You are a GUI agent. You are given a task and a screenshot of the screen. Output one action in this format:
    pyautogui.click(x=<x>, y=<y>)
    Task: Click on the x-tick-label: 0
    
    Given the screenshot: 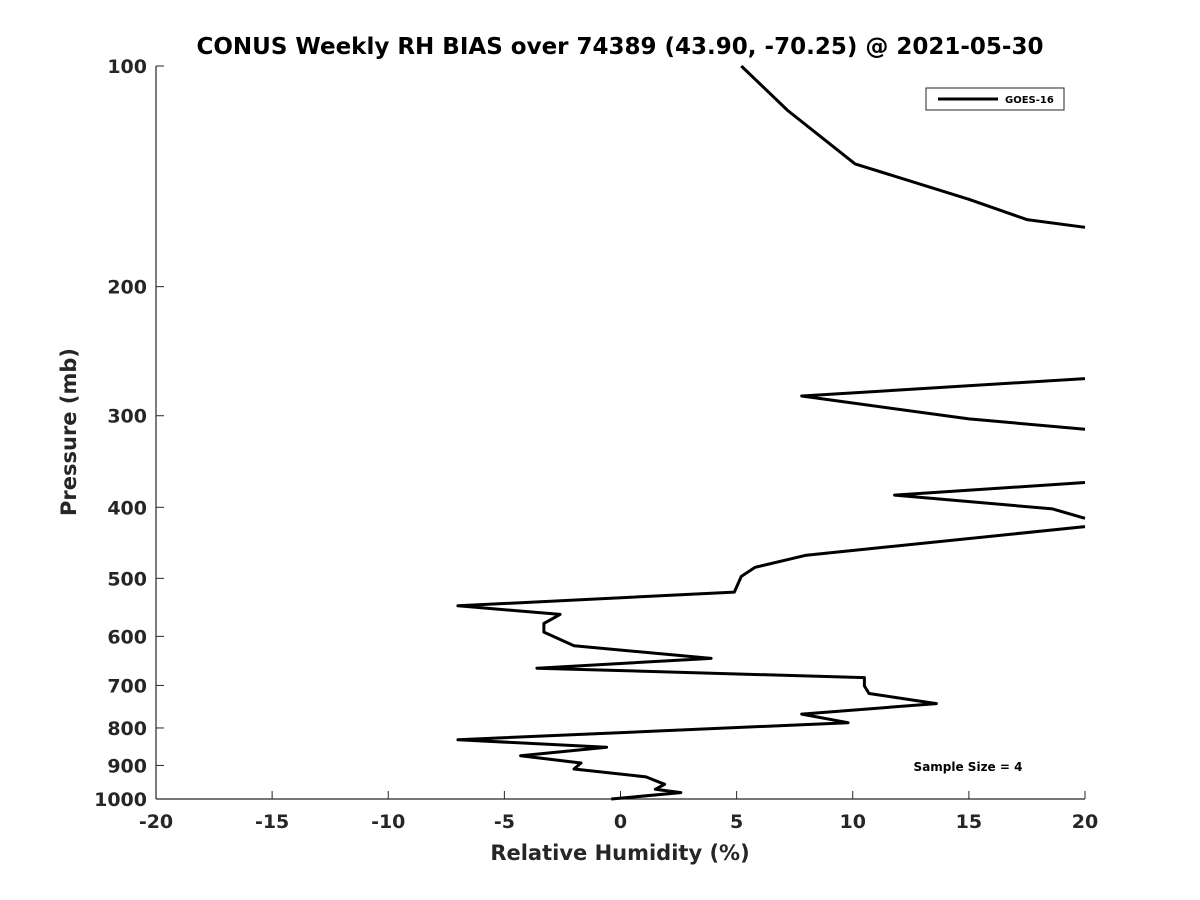 What is the action you would take?
    pyautogui.click(x=620, y=822)
    